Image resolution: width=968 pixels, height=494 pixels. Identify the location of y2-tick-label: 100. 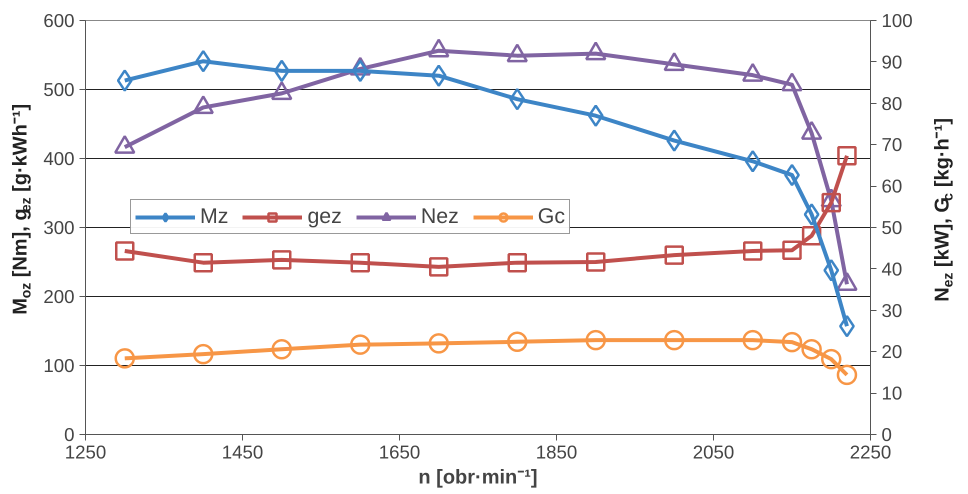
(897, 20).